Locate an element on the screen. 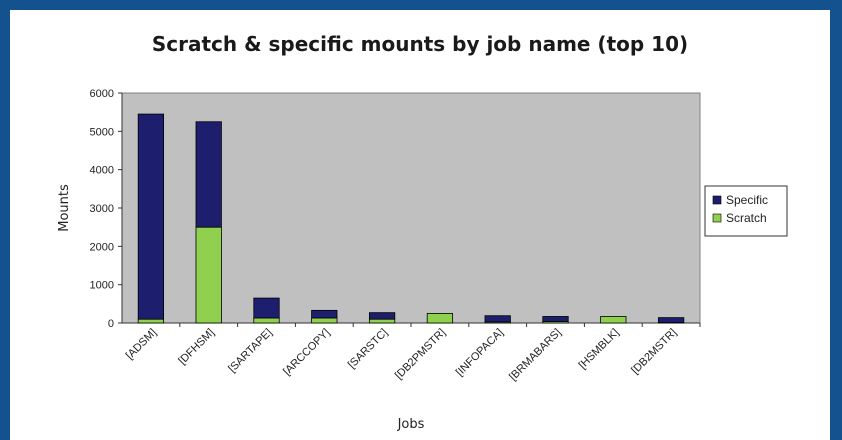 This screenshot has height=440, width=842. x-tick-label: [DB2MSTR] is located at coordinates (654, 352).